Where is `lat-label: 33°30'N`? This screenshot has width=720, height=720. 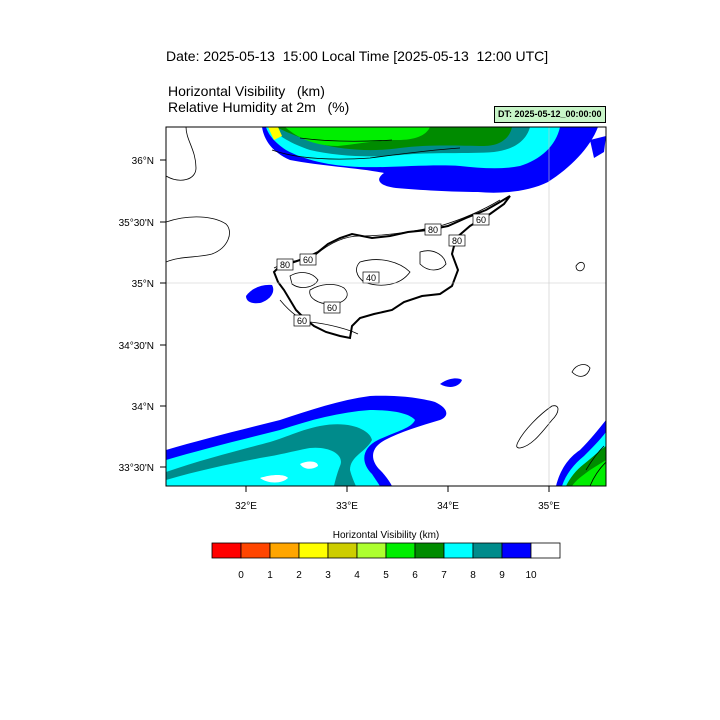
lat-label: 33°30'N is located at coordinates (136, 468).